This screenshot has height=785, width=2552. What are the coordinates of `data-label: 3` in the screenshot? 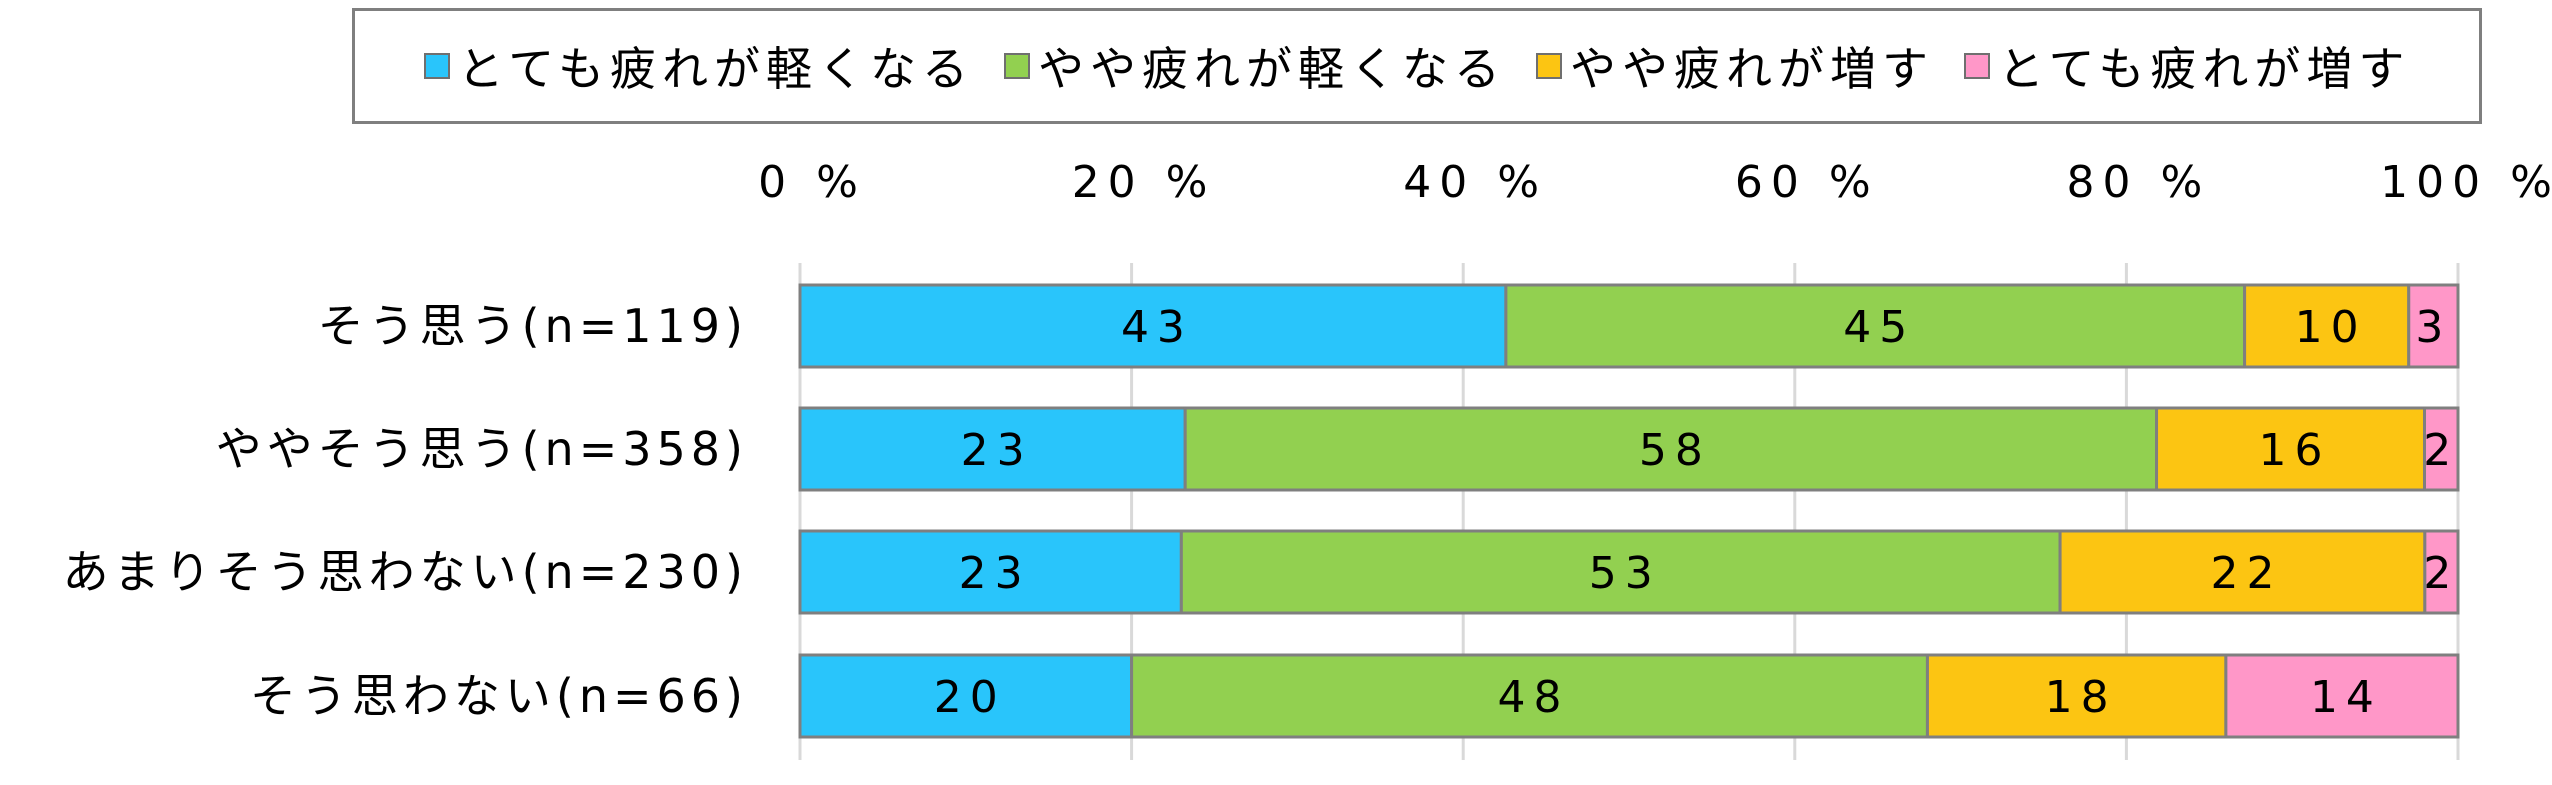 It's located at (2433, 327).